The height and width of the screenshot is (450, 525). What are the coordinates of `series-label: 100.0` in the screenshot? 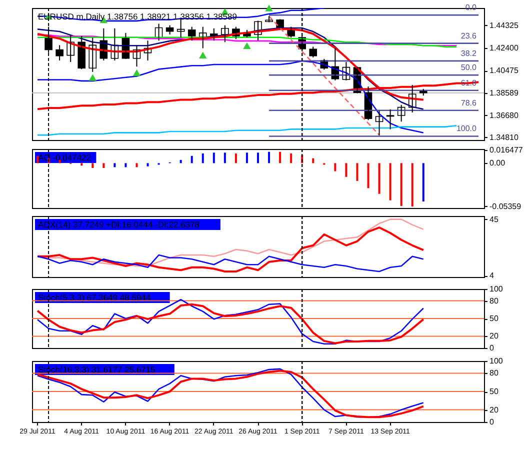 It's located at (467, 129).